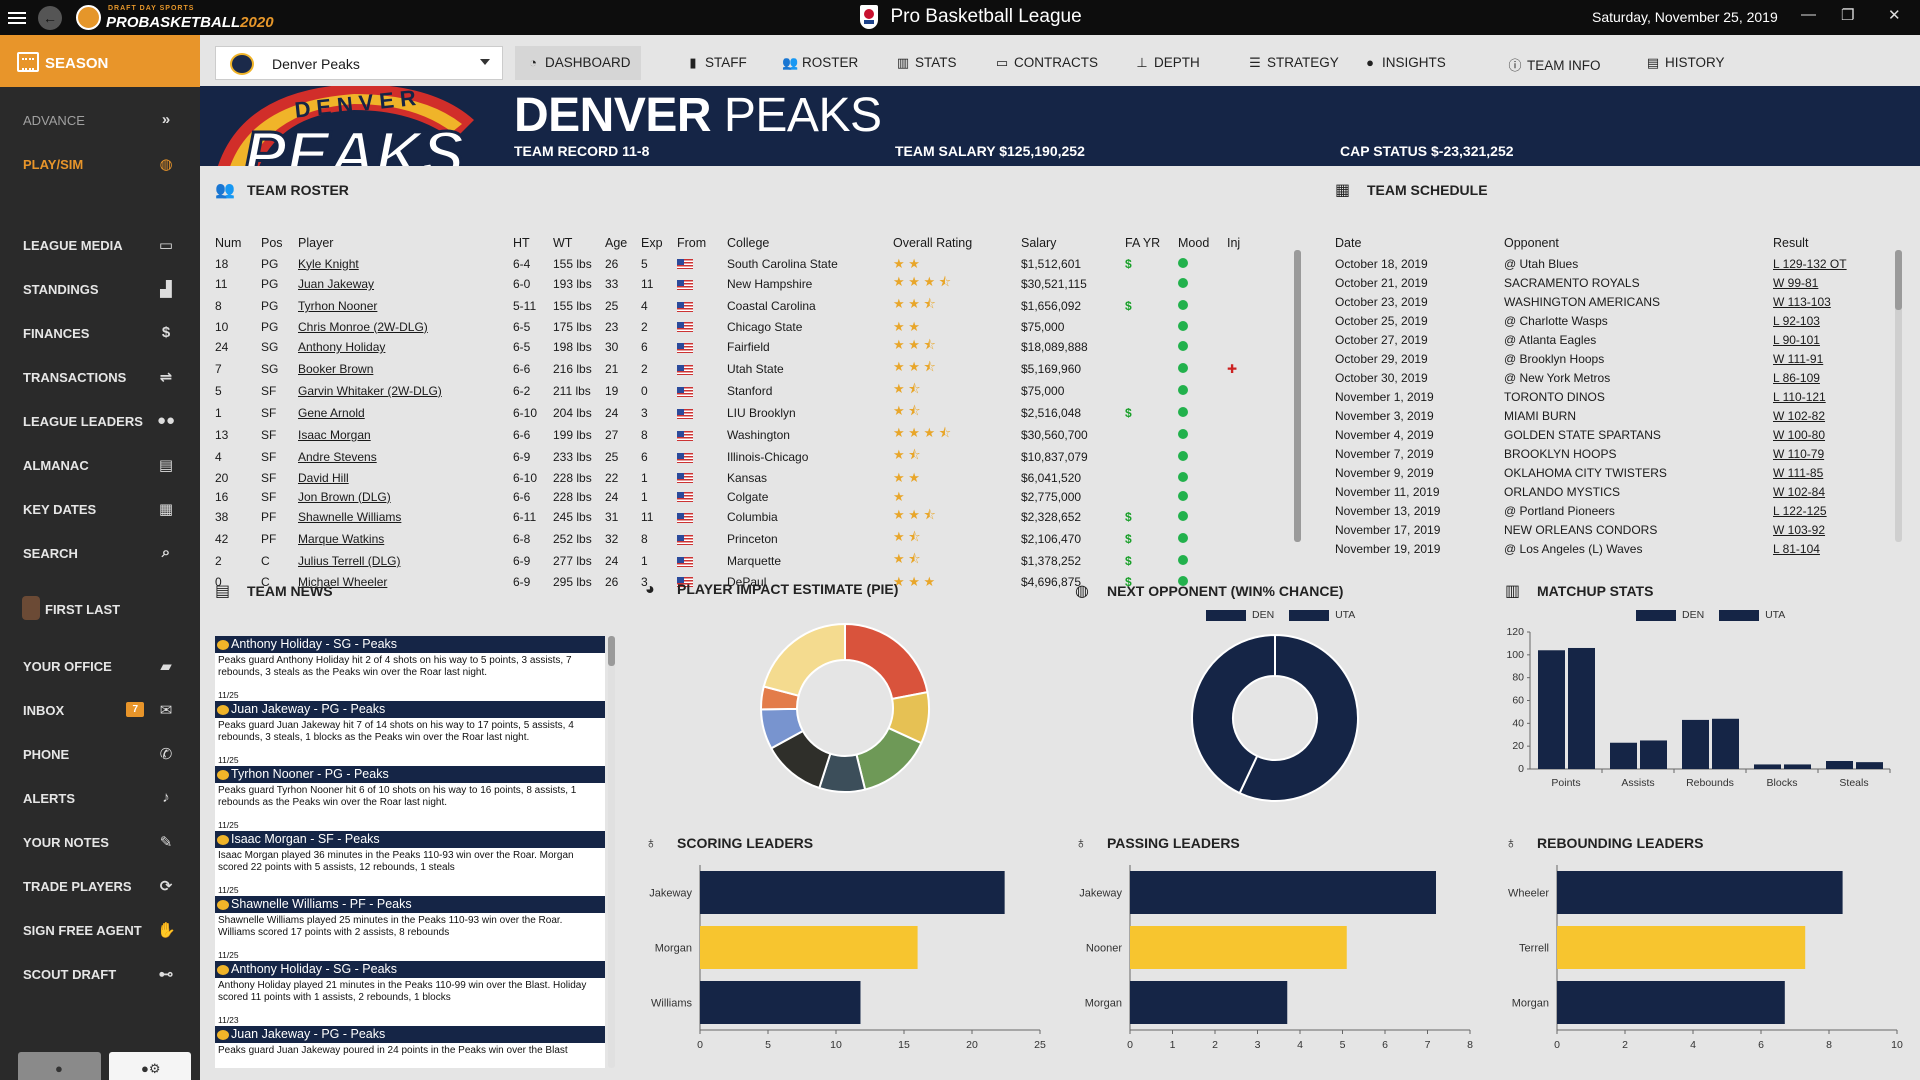  What do you see at coordinates (1798, 358) in the screenshot?
I see `game-result-link: W 111-91` at bounding box center [1798, 358].